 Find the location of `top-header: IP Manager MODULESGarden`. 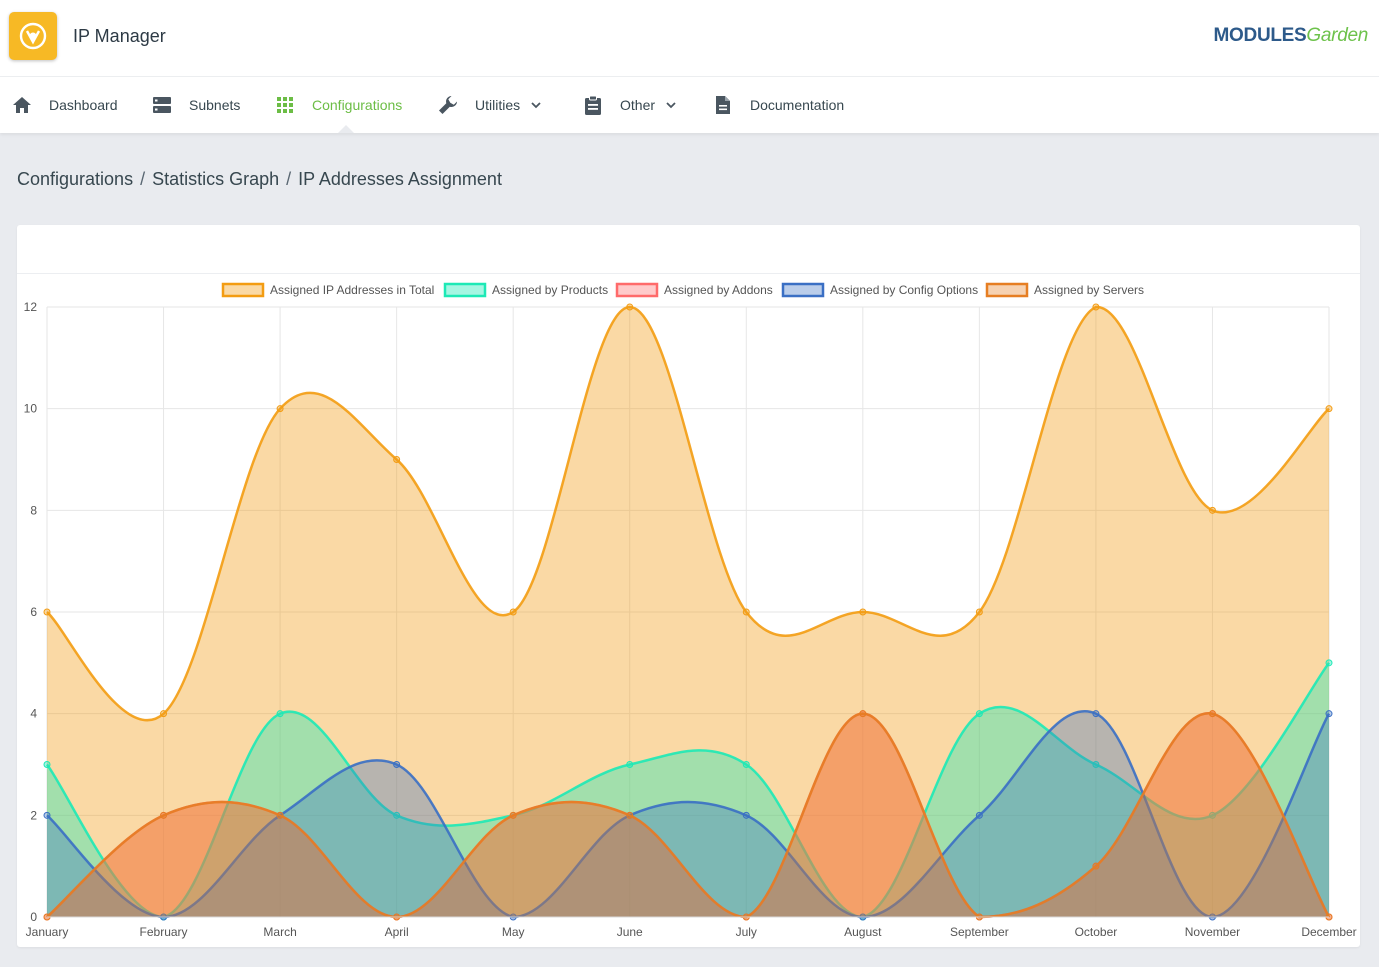

top-header: IP Manager MODULESGarden is located at coordinates (689, 38).